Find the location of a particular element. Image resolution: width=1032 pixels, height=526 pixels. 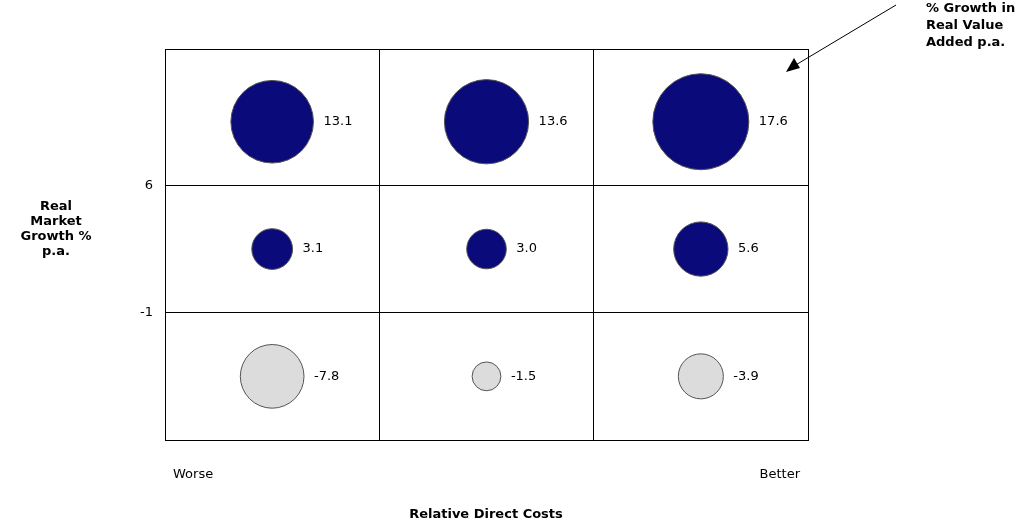

annotation: -7.8 is located at coordinates (327, 375).